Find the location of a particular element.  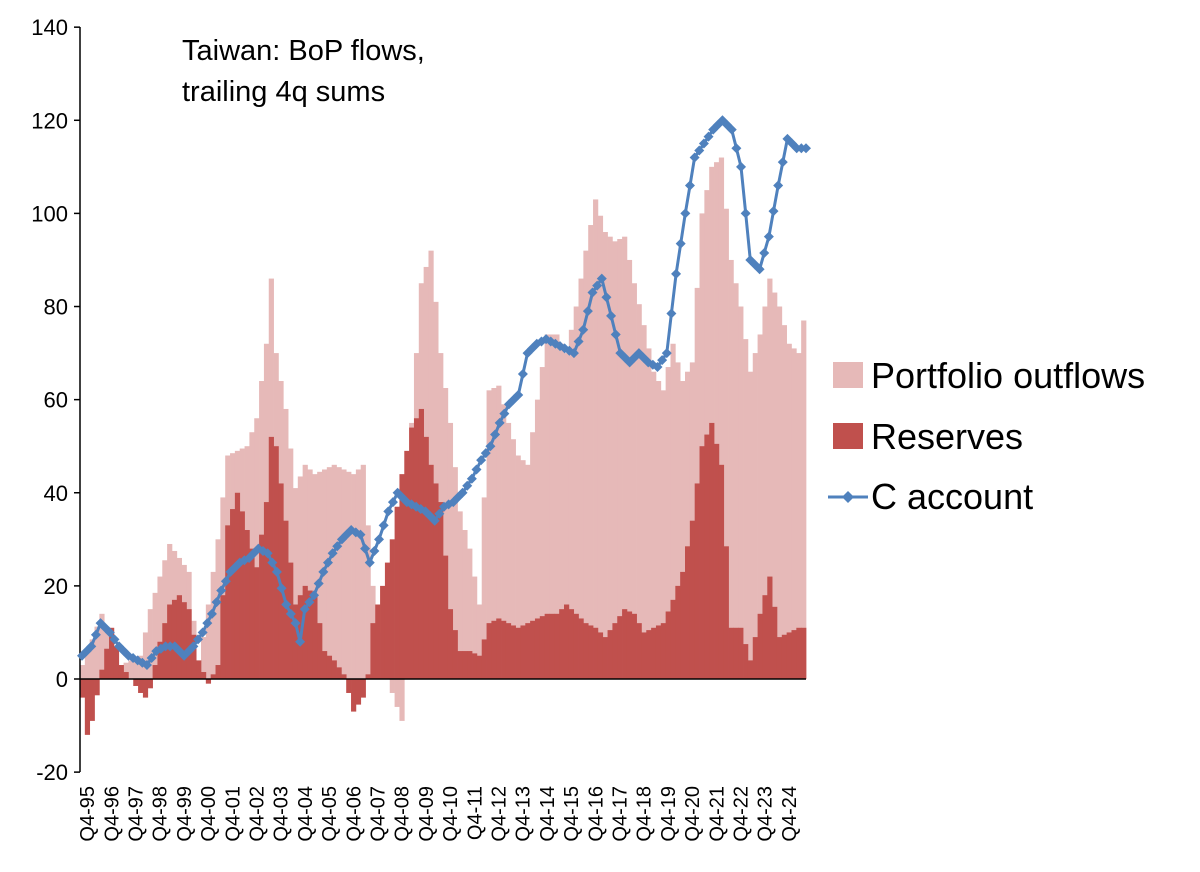

legend-label-portfolio-outflows: Portfolio outflows is located at coordinates (1008, 375).